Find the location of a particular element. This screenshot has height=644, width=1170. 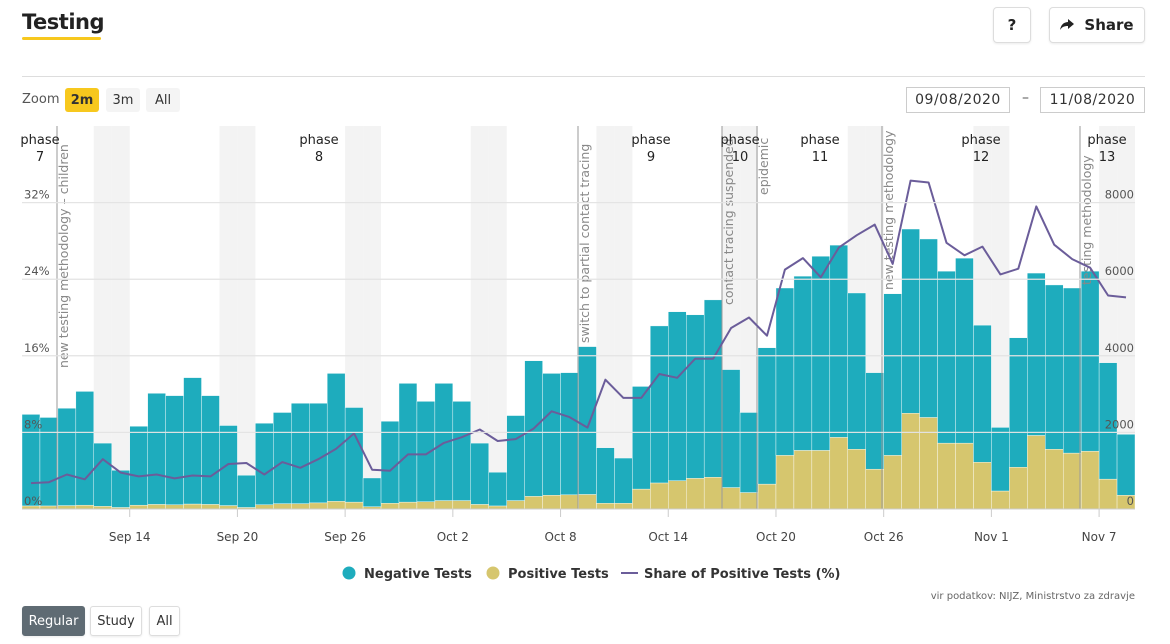

x-tick-label: Oct 8 is located at coordinates (560, 537).